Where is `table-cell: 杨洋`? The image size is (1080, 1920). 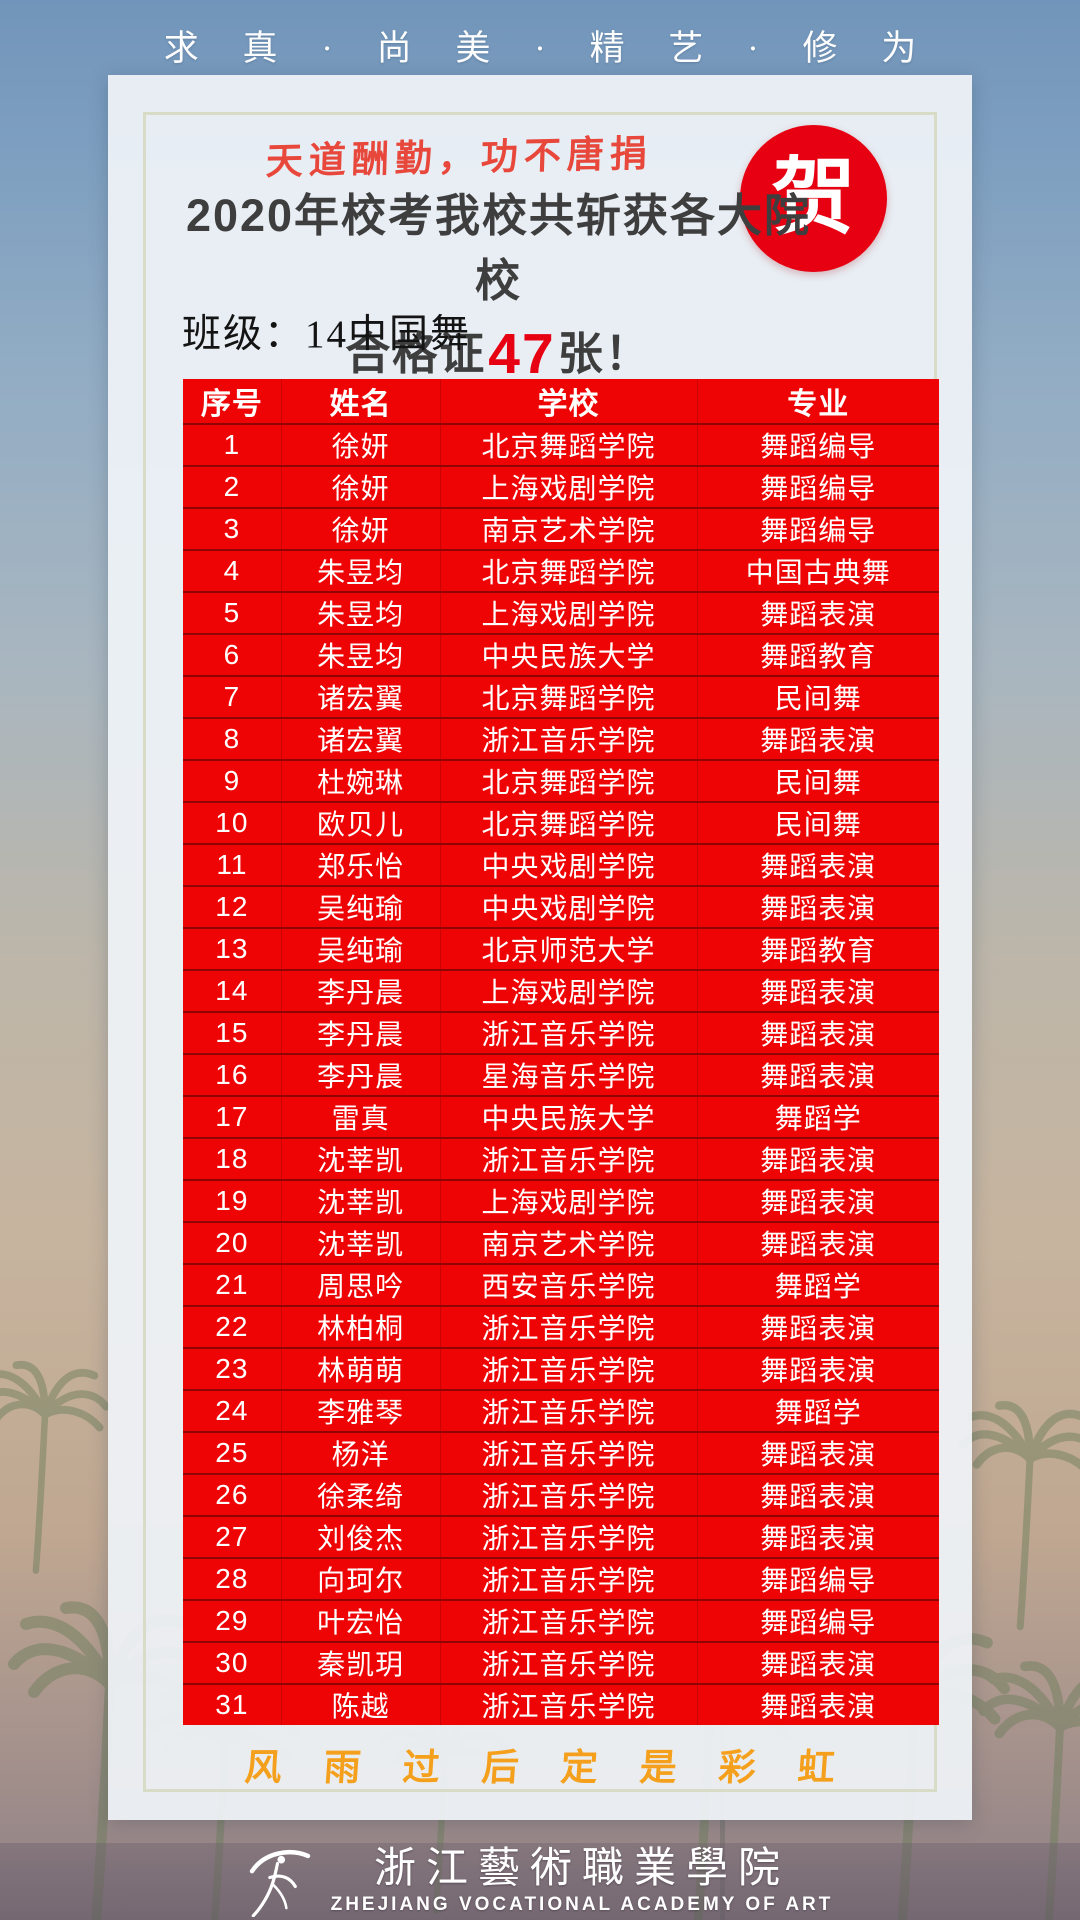
table-cell: 杨洋 is located at coordinates (360, 1452).